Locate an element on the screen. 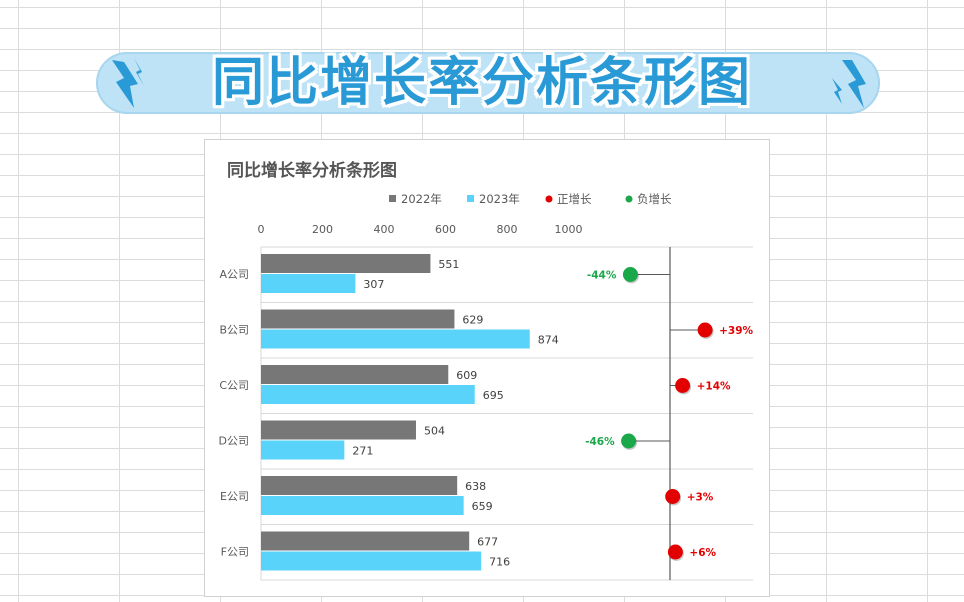 The width and height of the screenshot is (964, 602). bar-2022-value-label: 504 is located at coordinates (434, 431).